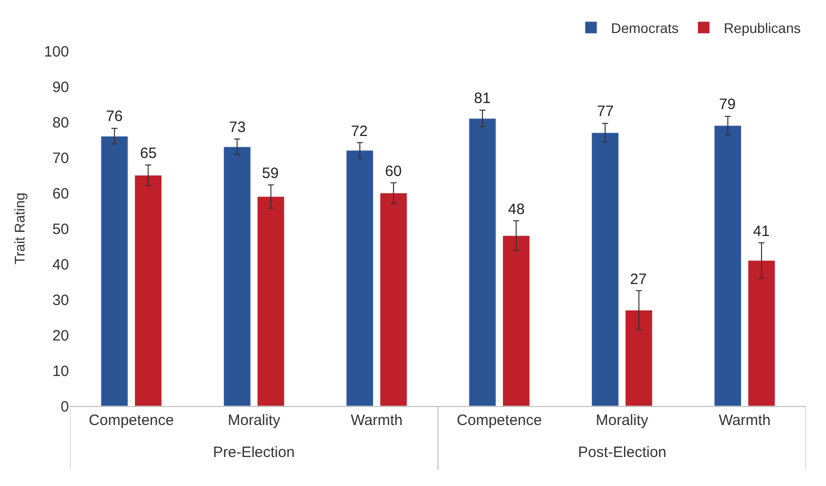  Describe the element at coordinates (393, 171) in the screenshot. I see `data-label: 60` at that location.